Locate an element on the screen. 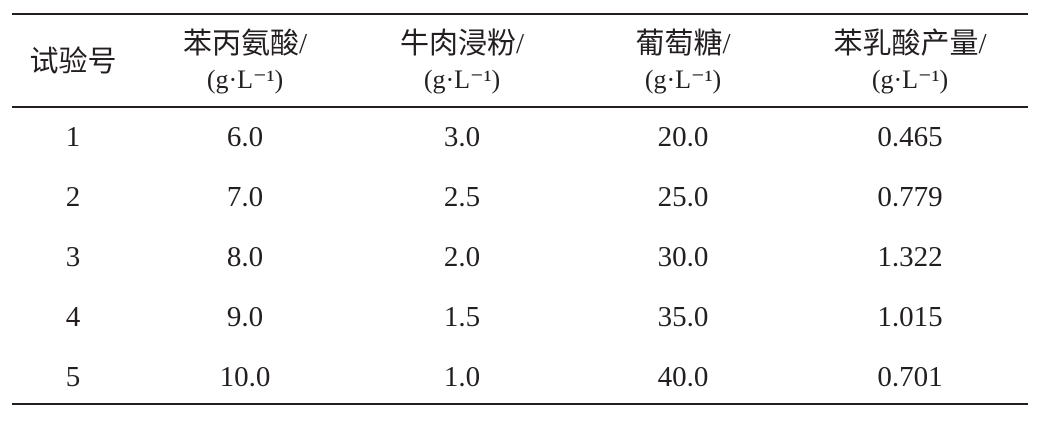  header-name: 葡萄糖/ is located at coordinates (683, 44).